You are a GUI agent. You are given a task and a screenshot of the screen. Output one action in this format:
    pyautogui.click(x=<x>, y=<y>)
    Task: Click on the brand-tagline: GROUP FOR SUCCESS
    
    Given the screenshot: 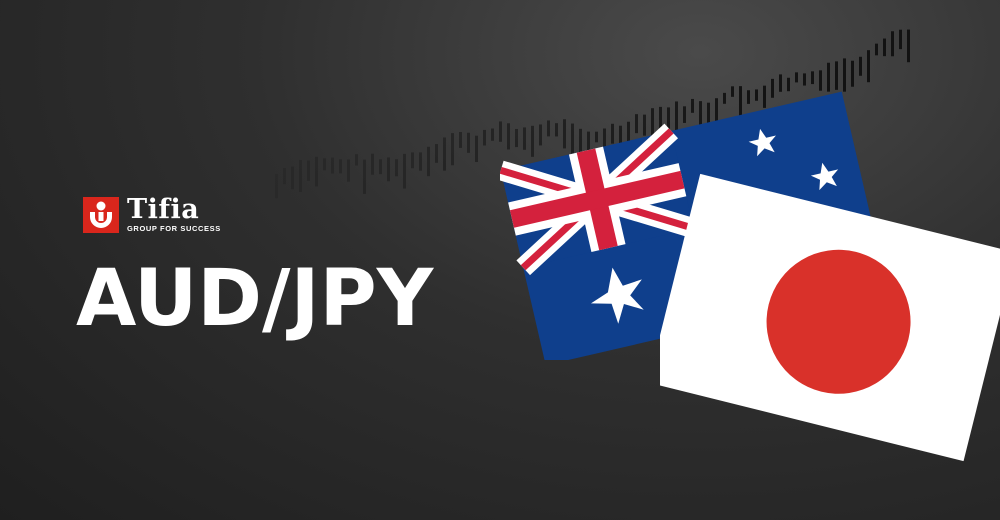 What is the action you would take?
    pyautogui.click(x=174, y=228)
    